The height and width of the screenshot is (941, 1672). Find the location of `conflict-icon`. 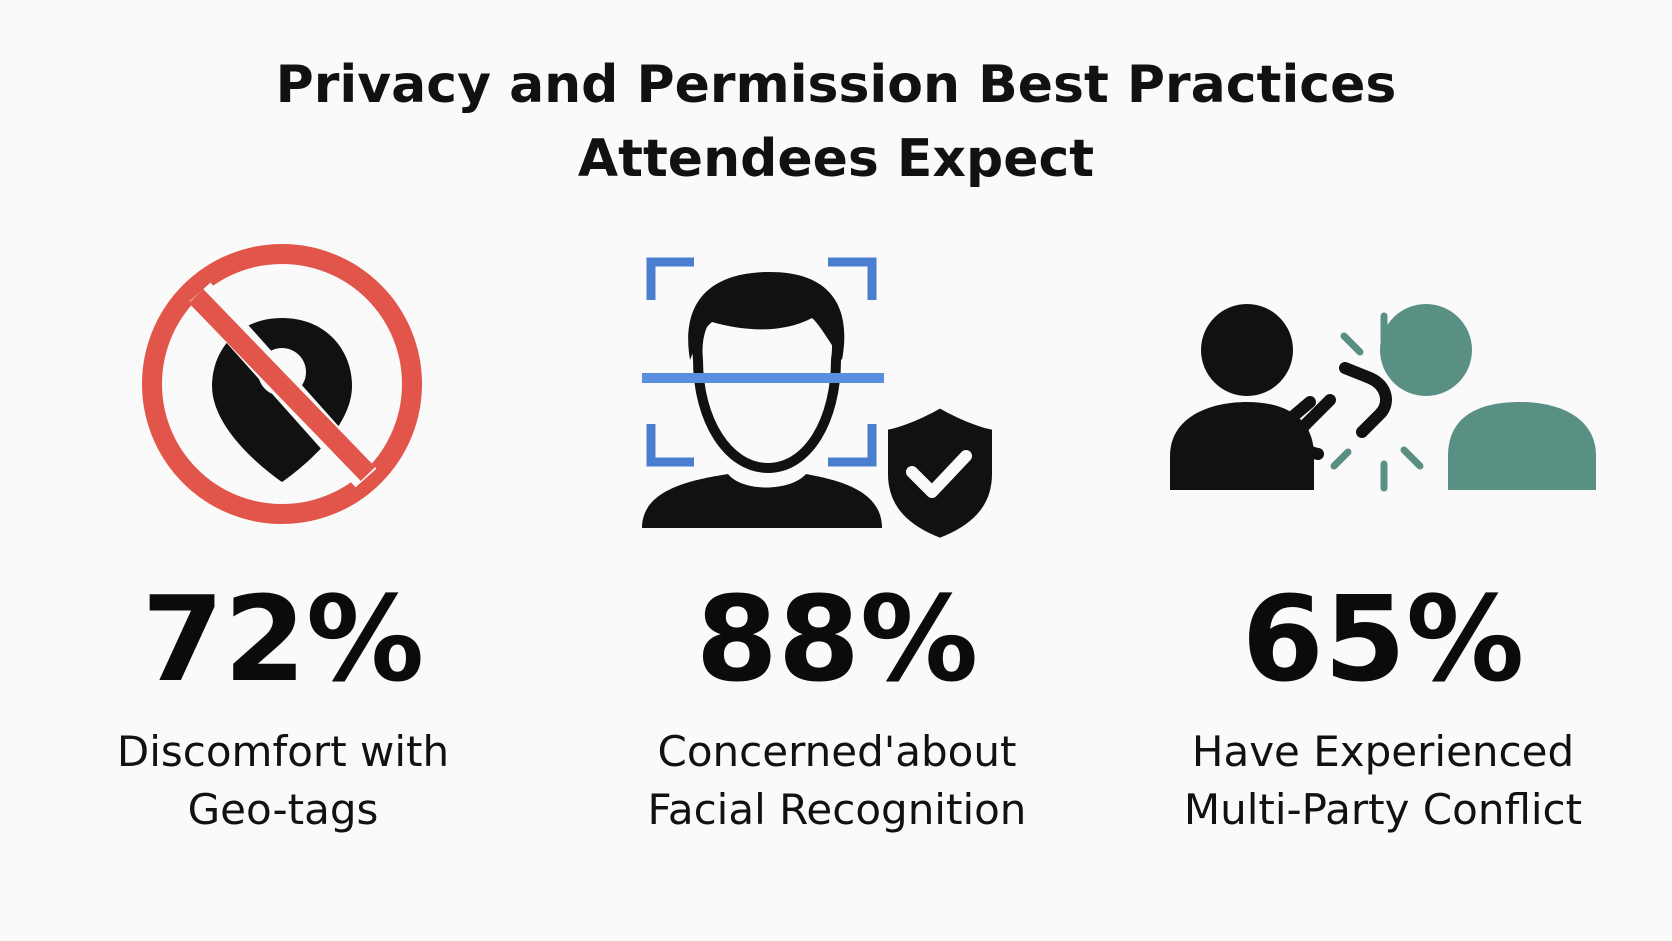

conflict-icon is located at coordinates (1383, 398).